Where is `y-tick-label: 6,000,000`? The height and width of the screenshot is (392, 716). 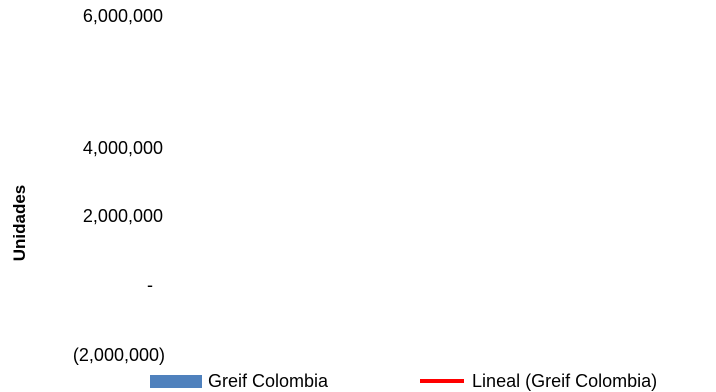
y-tick-label: 6,000,000 is located at coordinates (122, 16).